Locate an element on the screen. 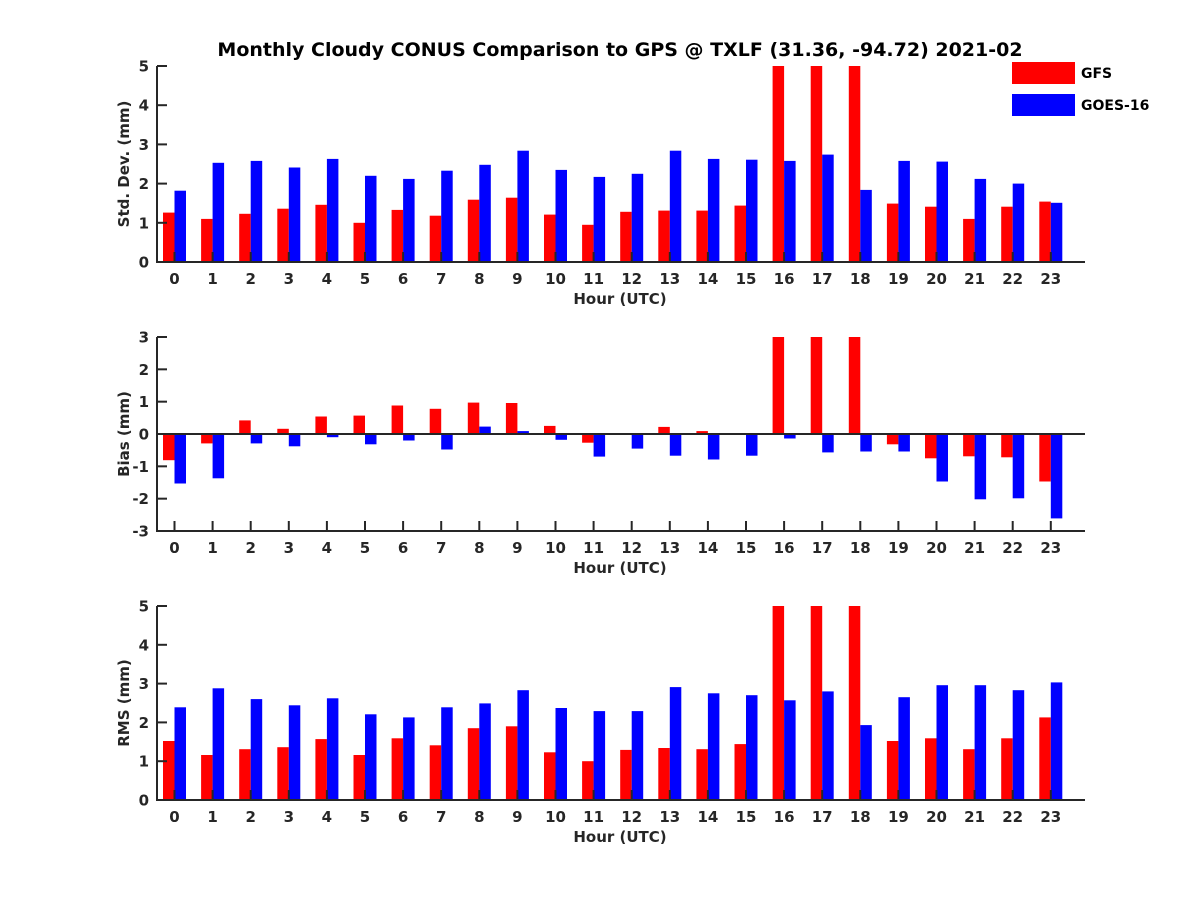  x-tick-label-std: 8 is located at coordinates (479, 279).